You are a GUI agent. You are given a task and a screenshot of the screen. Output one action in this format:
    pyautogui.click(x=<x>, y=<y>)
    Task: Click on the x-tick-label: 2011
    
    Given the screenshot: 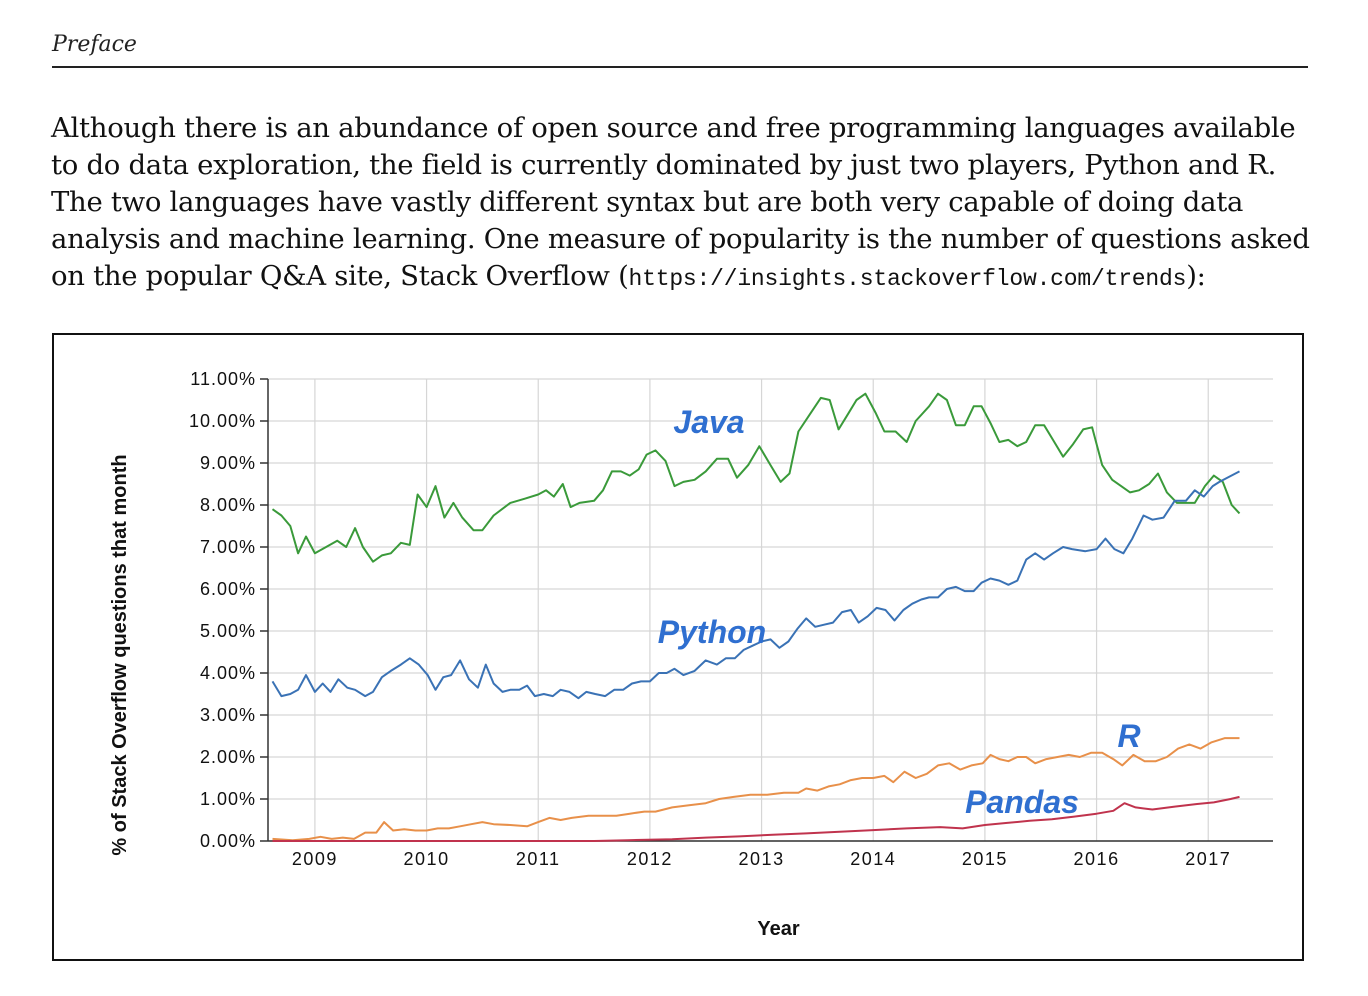 What is the action you would take?
    pyautogui.click(x=538, y=859)
    